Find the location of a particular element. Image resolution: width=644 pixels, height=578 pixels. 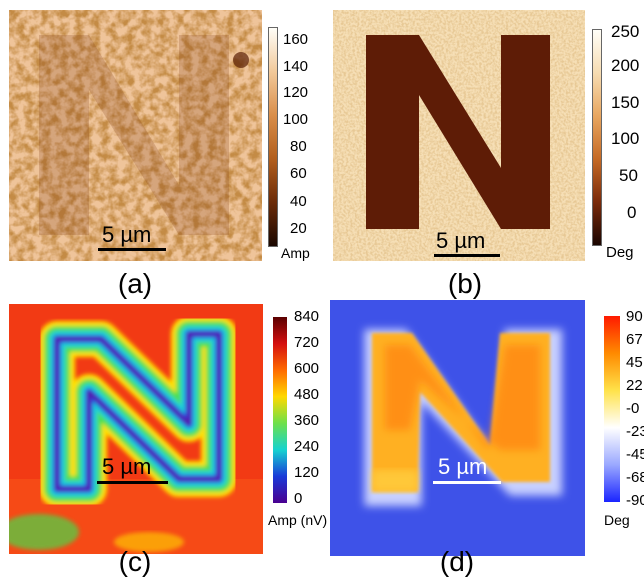

tick-label: 67 is located at coordinates (634, 339).